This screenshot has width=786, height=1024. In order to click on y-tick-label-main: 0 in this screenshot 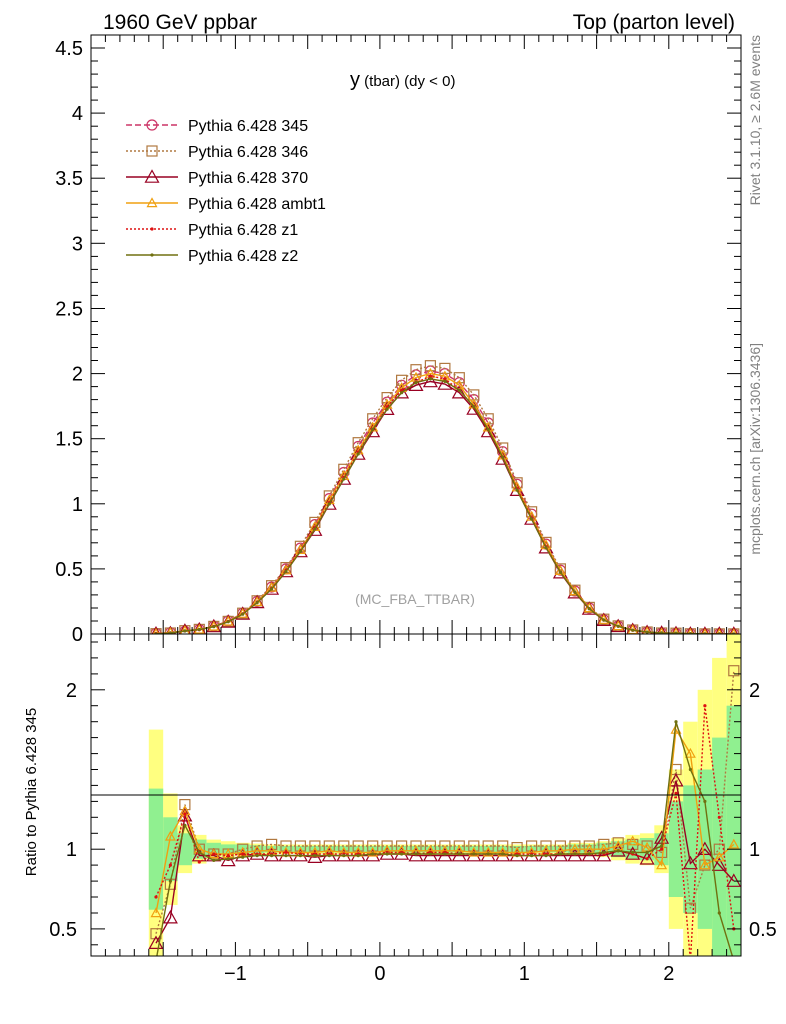, I will do `click(77, 635)`.